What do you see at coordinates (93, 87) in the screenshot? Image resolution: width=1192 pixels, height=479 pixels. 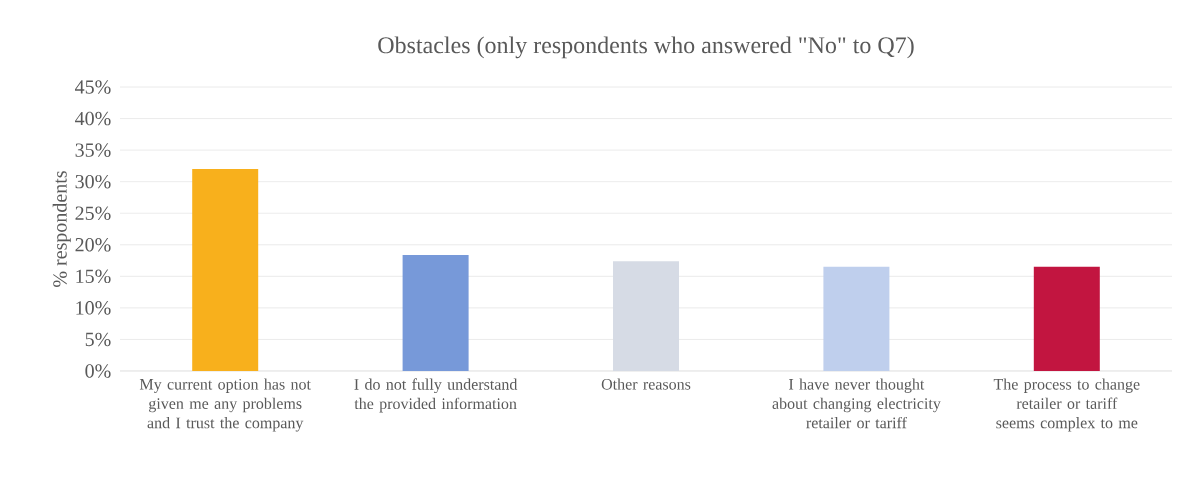 I see `y-tick-label: 45%` at bounding box center [93, 87].